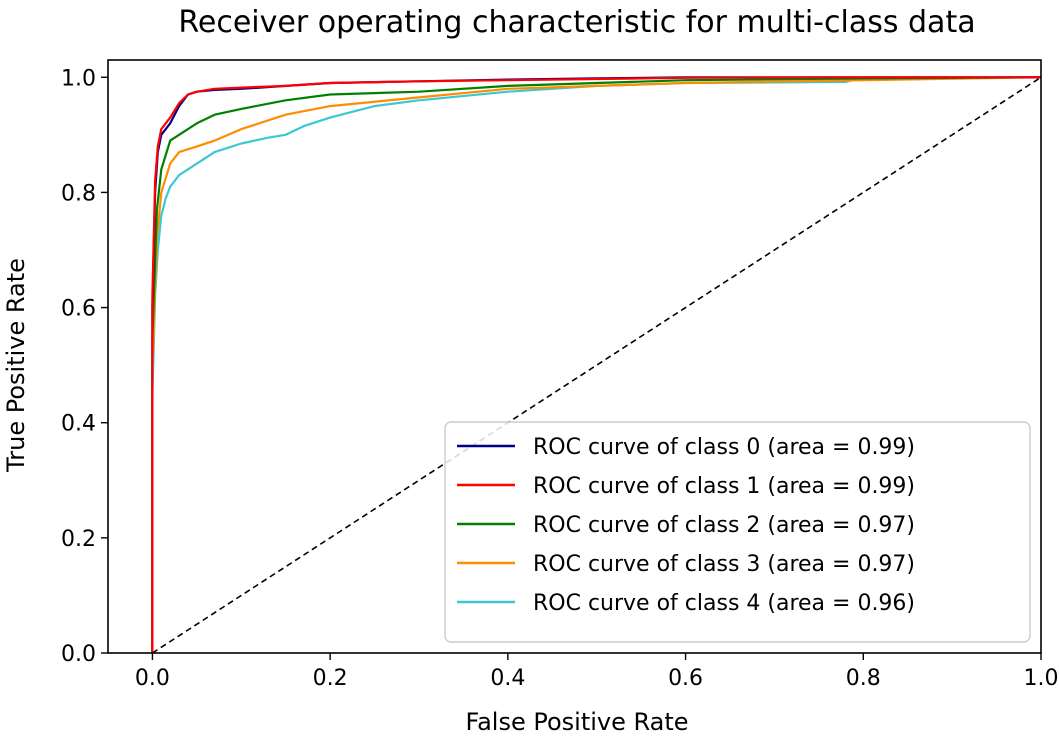 The image size is (1059, 737). What do you see at coordinates (685, 678) in the screenshot?
I see `x-tick-label: 0.6` at bounding box center [685, 678].